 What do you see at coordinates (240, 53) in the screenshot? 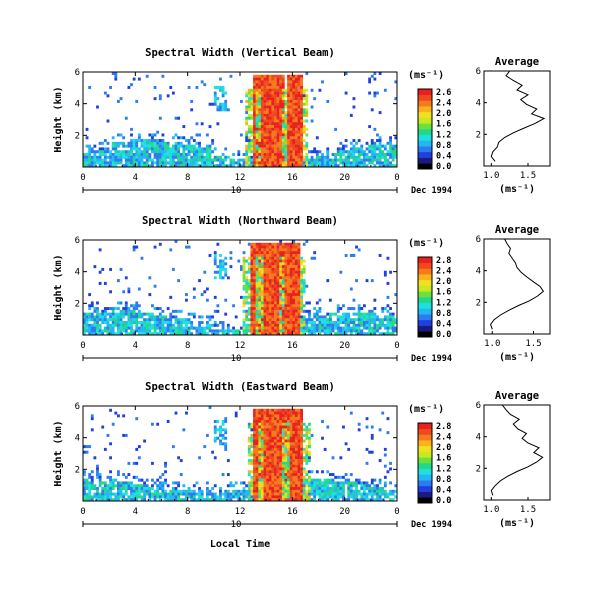
I see `chart-title: Spectral Width (Vertical Beam)` at bounding box center [240, 53].